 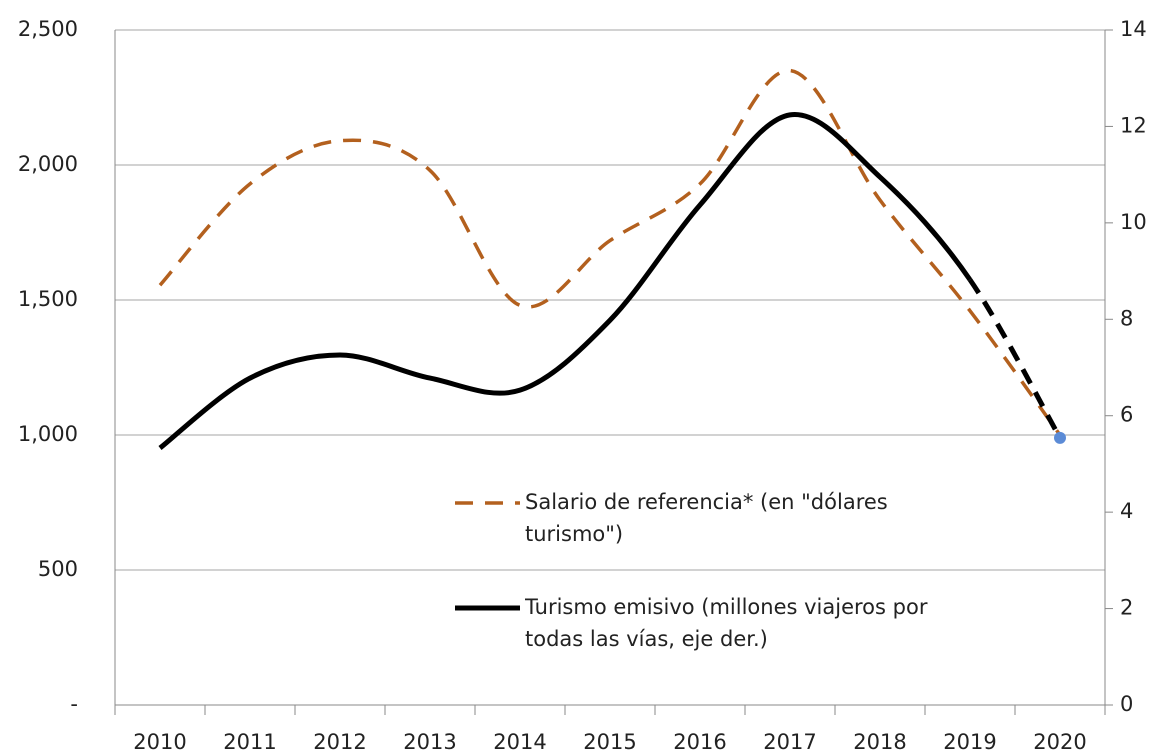 What do you see at coordinates (1126, 704) in the screenshot?
I see `y2-tick-label: 0` at bounding box center [1126, 704].